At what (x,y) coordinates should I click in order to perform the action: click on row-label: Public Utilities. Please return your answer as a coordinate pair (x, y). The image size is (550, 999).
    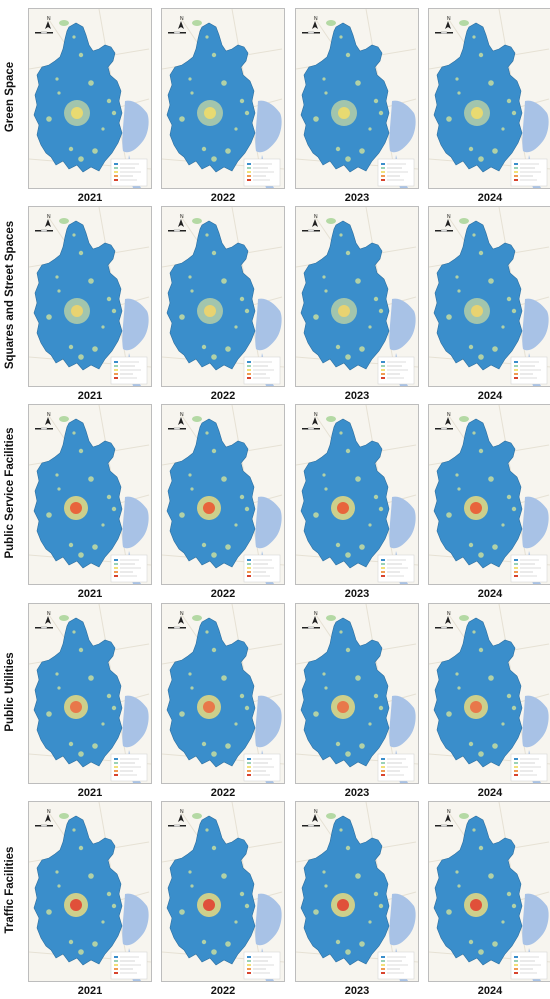
    Looking at the image, I should click on (10, 692).